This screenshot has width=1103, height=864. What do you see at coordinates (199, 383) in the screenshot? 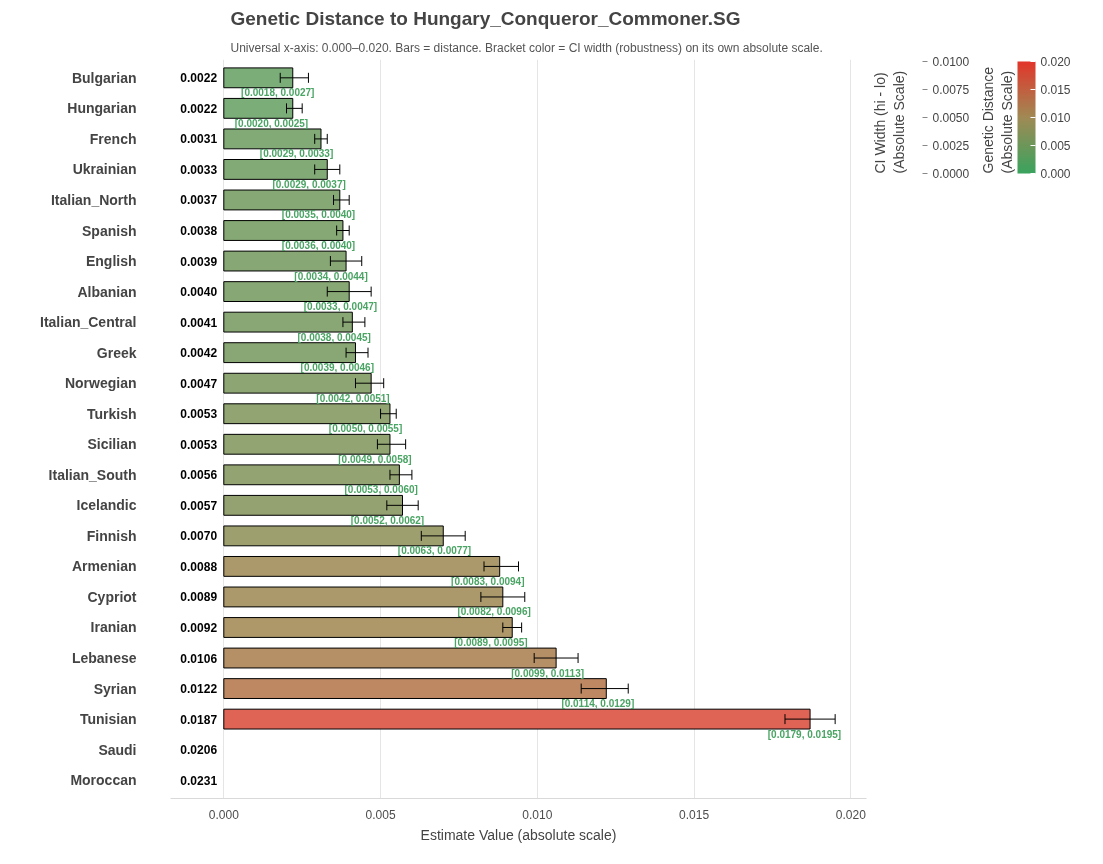
I see `data-label: 0.0047` at bounding box center [199, 383].